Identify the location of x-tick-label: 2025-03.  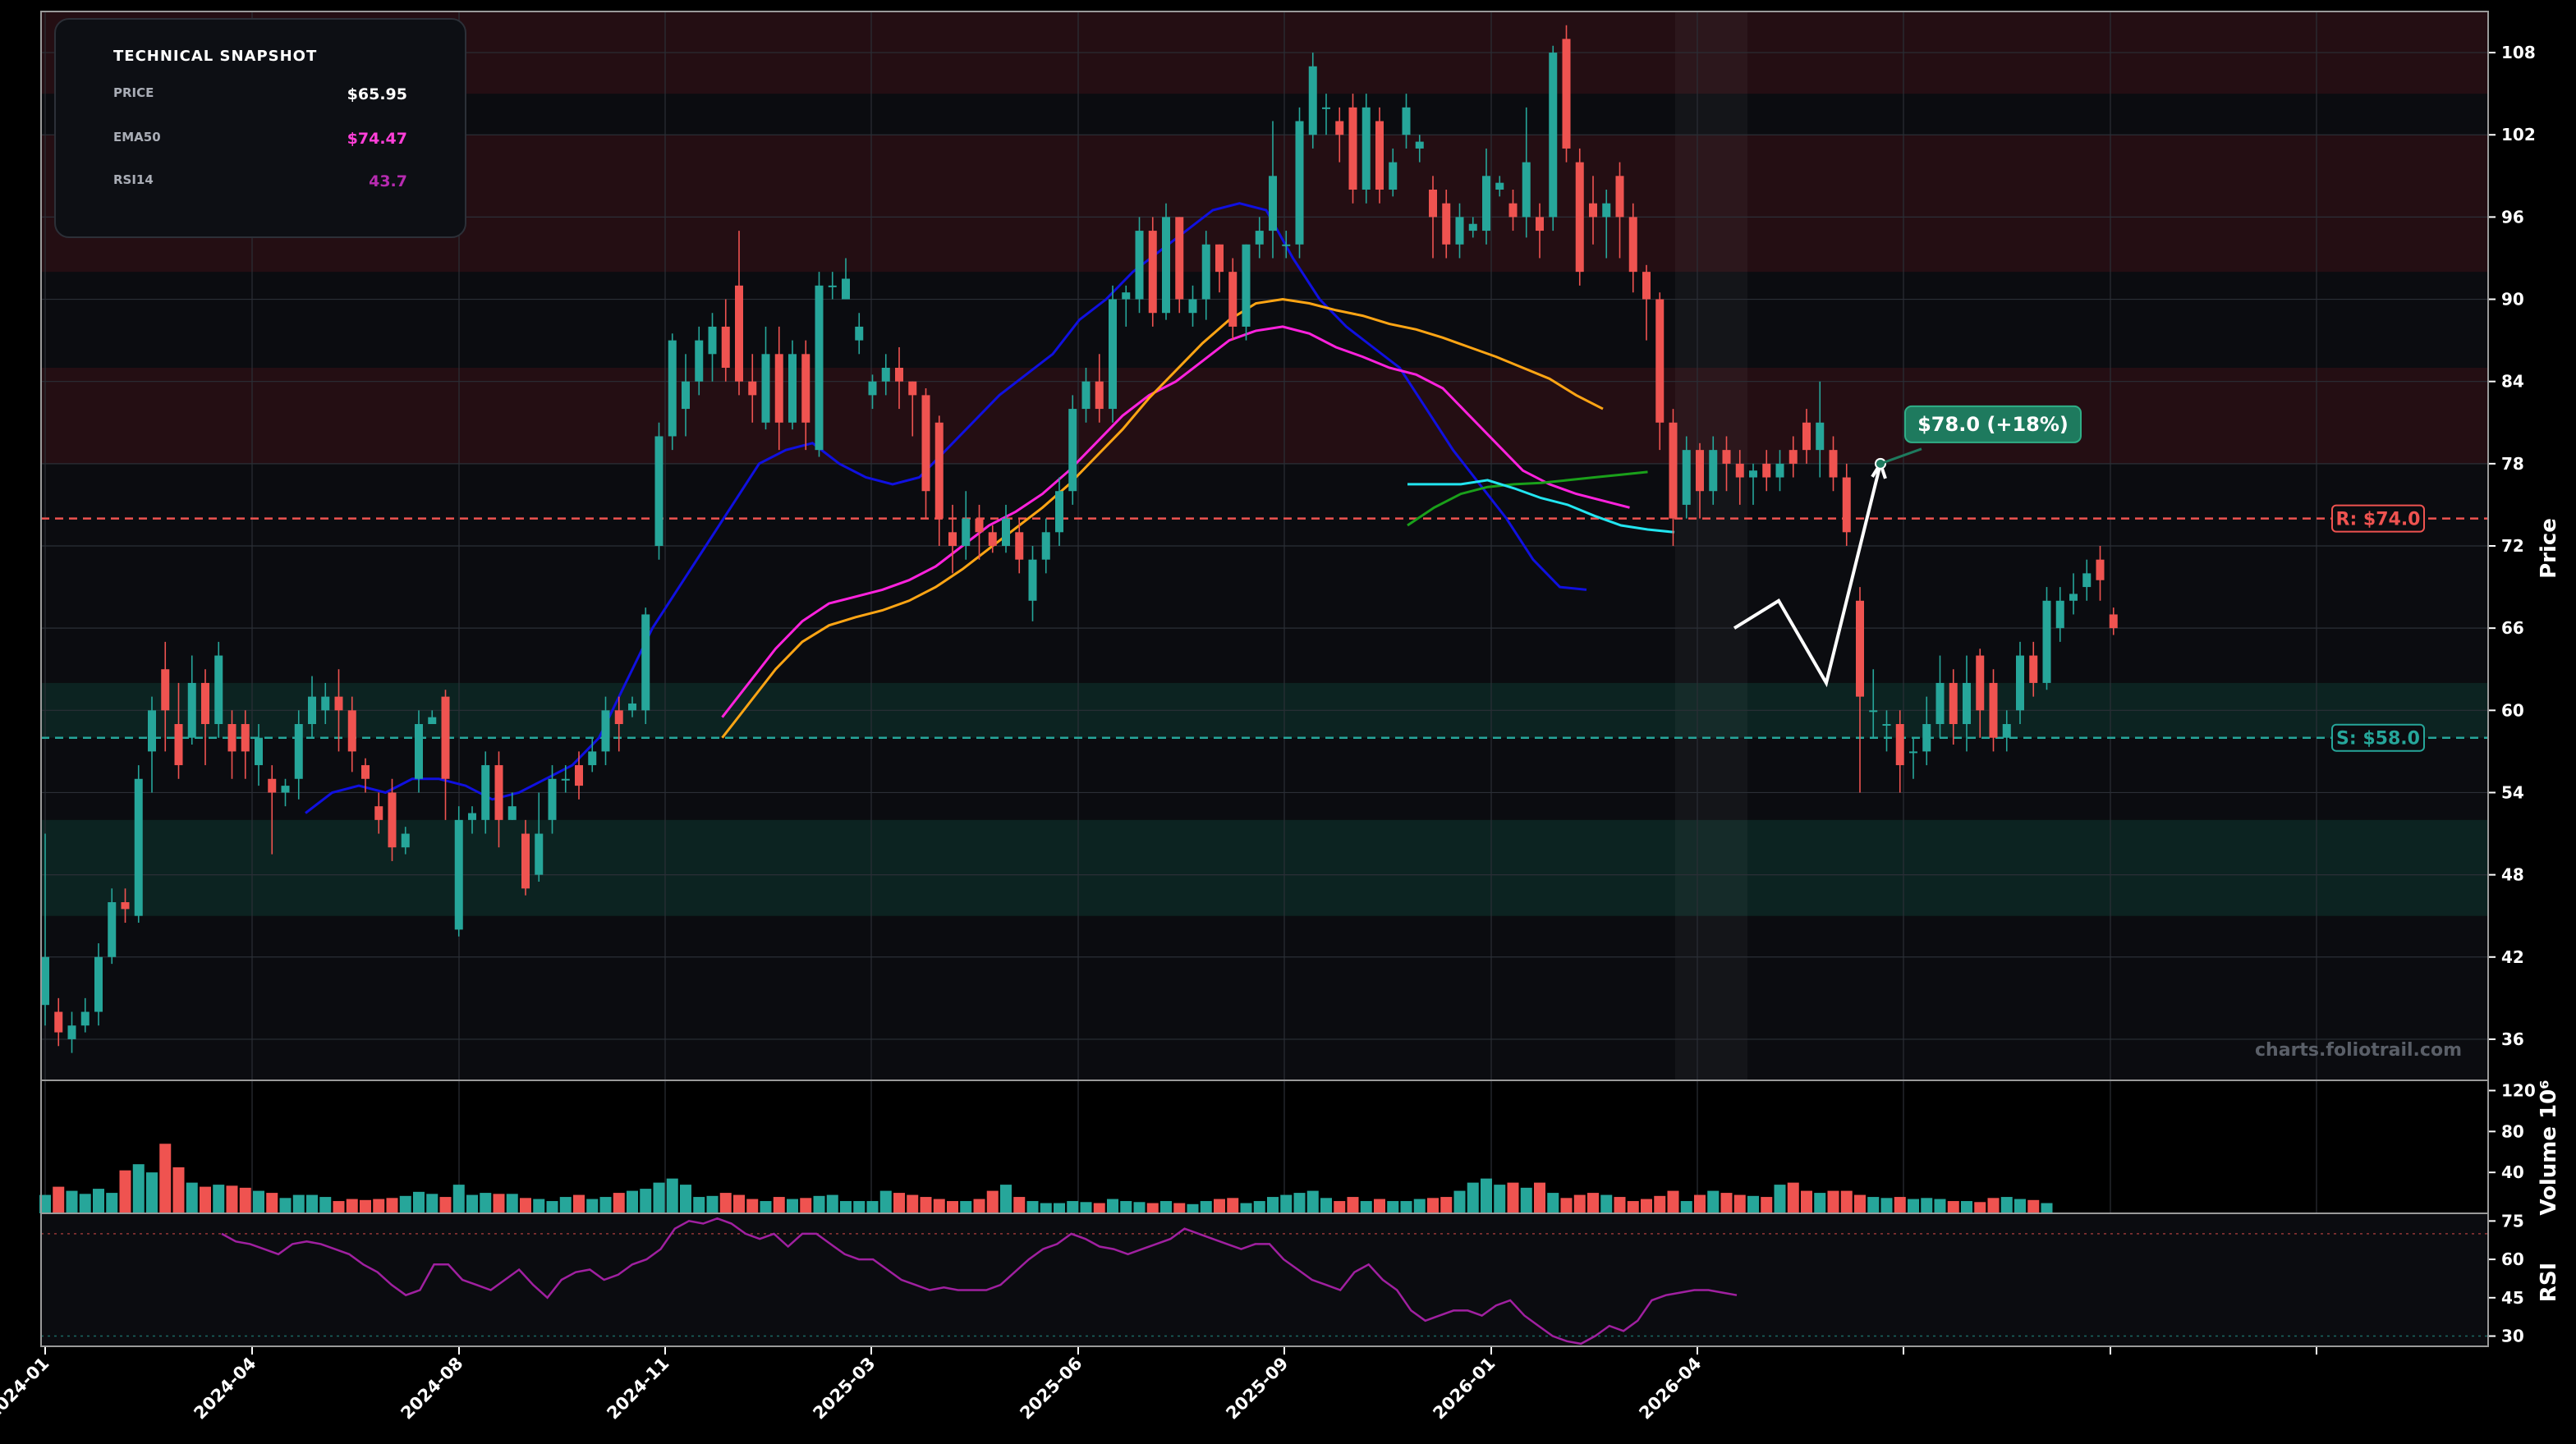
(844, 1388).